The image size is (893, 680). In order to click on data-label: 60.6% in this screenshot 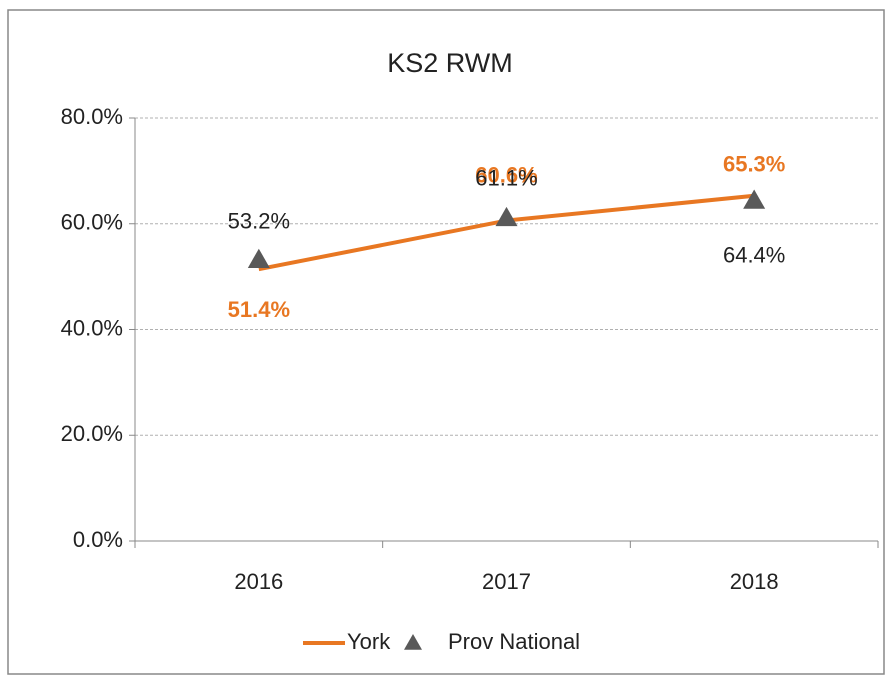, I will do `click(506, 174)`.